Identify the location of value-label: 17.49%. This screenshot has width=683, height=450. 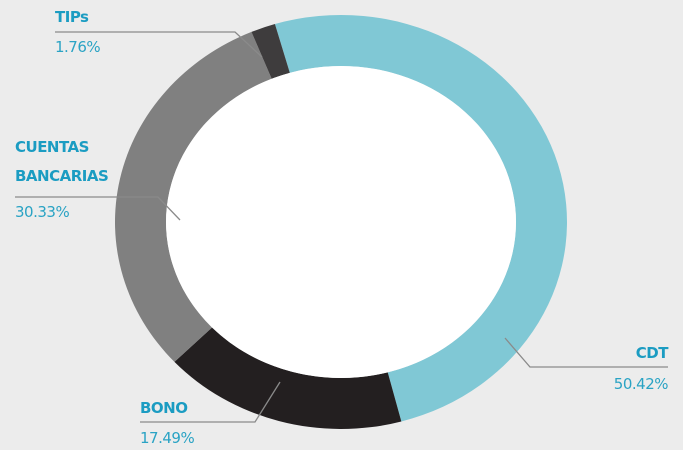
(167, 438).